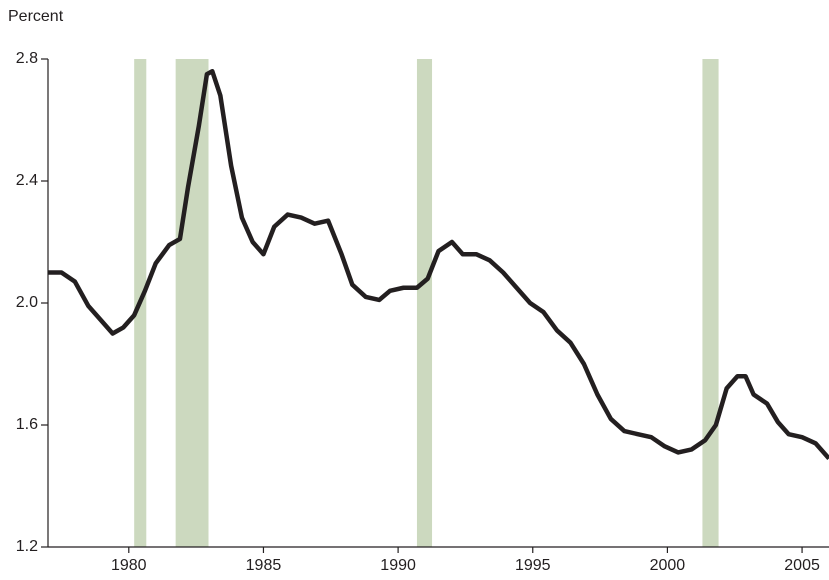 The height and width of the screenshot is (580, 829). What do you see at coordinates (802, 565) in the screenshot?
I see `x-tick-label: 2005` at bounding box center [802, 565].